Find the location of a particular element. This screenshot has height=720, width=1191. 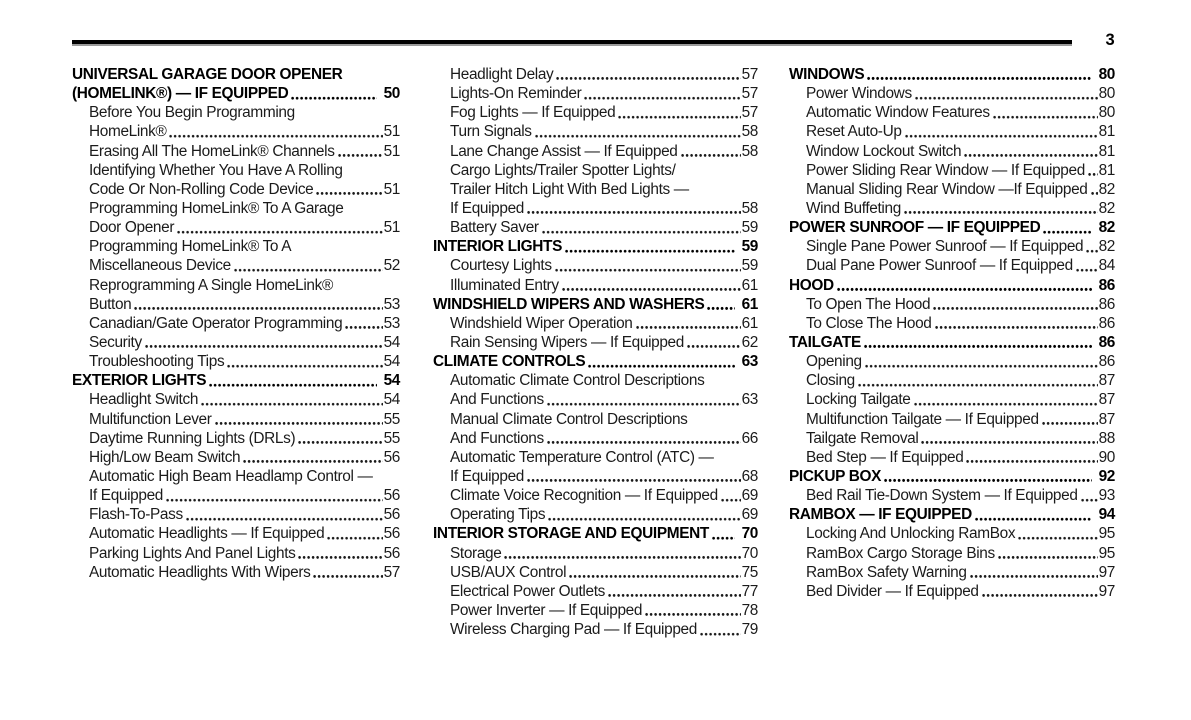

toc-entry-page: 86 is located at coordinates (1107, 285).